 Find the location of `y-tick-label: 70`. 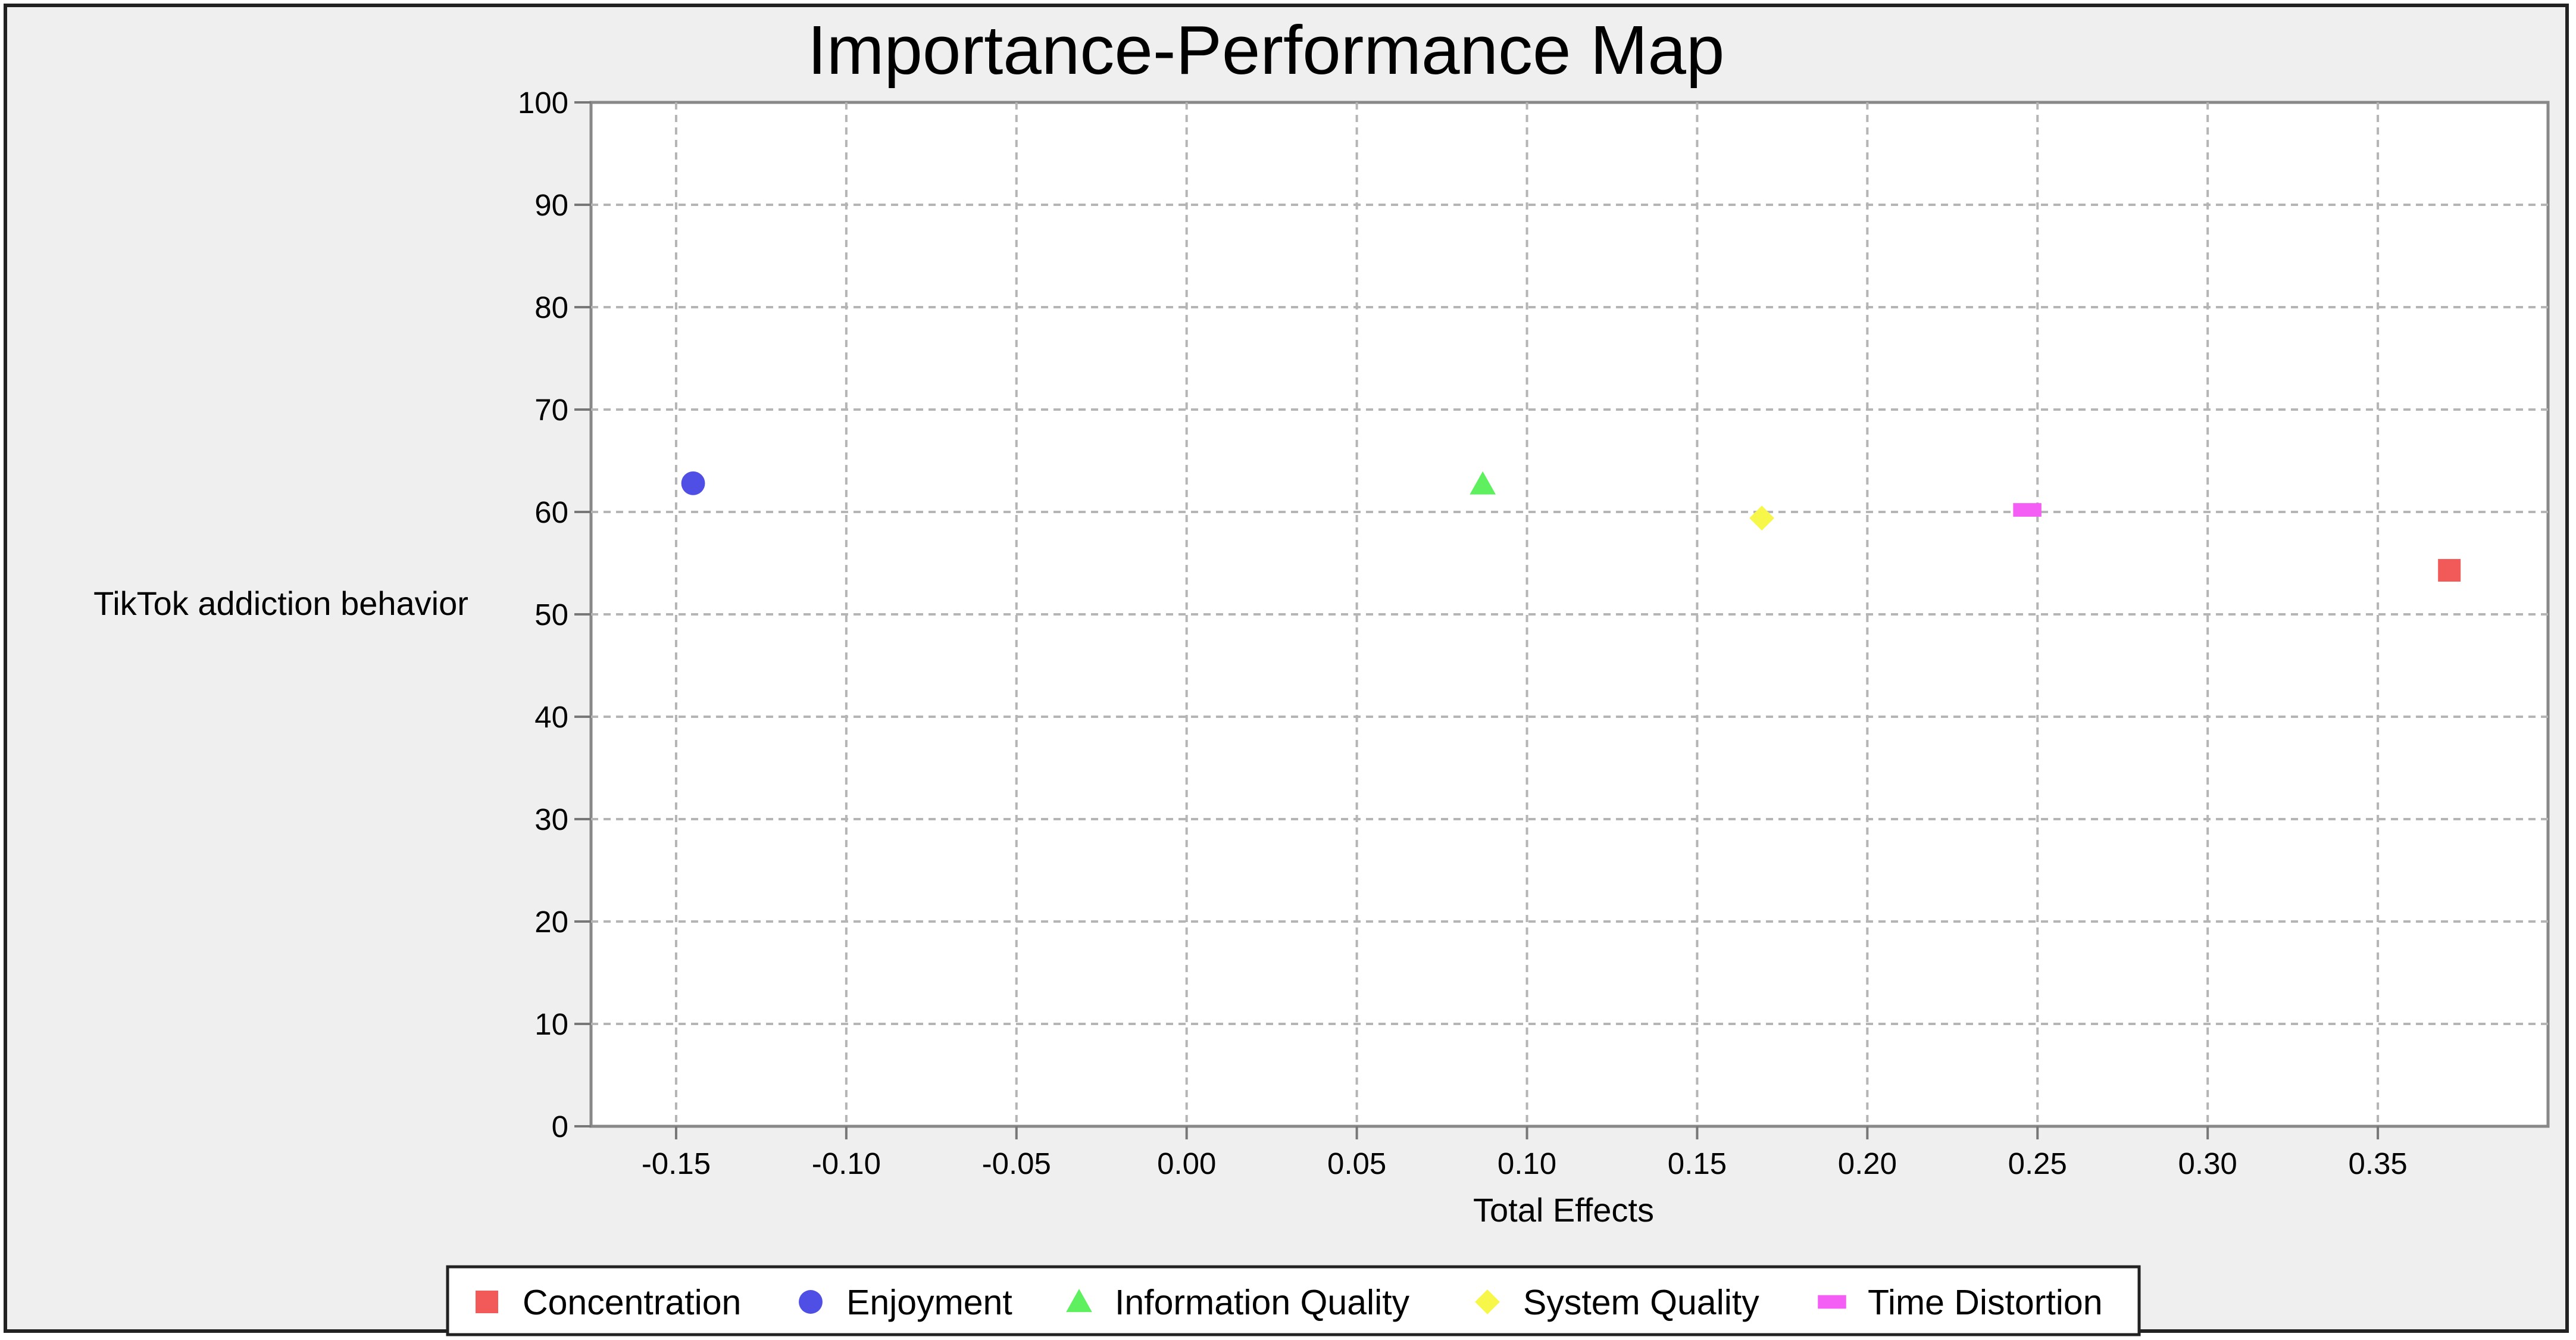

y-tick-label: 70 is located at coordinates (551, 410).